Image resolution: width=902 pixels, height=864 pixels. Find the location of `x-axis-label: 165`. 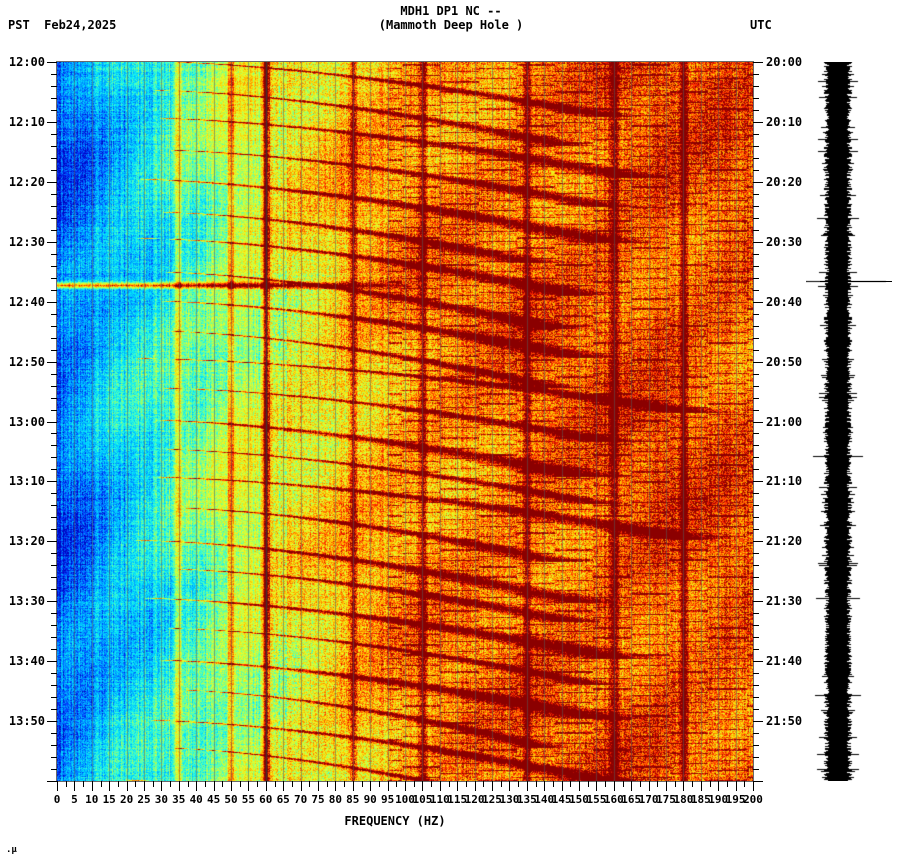

x-axis-label: 165 is located at coordinates (631, 799).